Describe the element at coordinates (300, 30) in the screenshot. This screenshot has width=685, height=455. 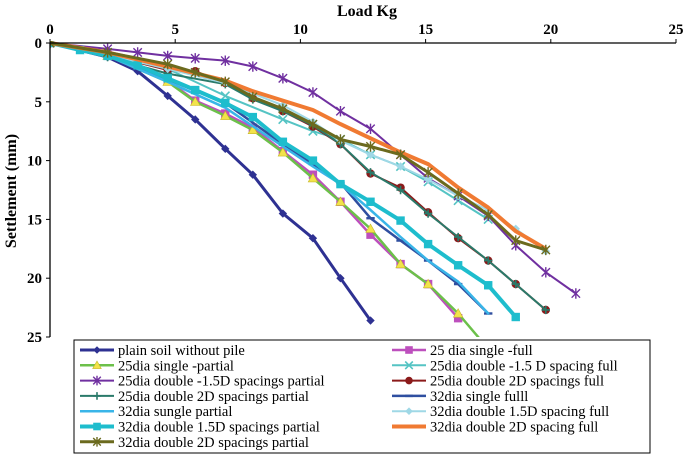
I see `x-tick-label: 10` at that location.